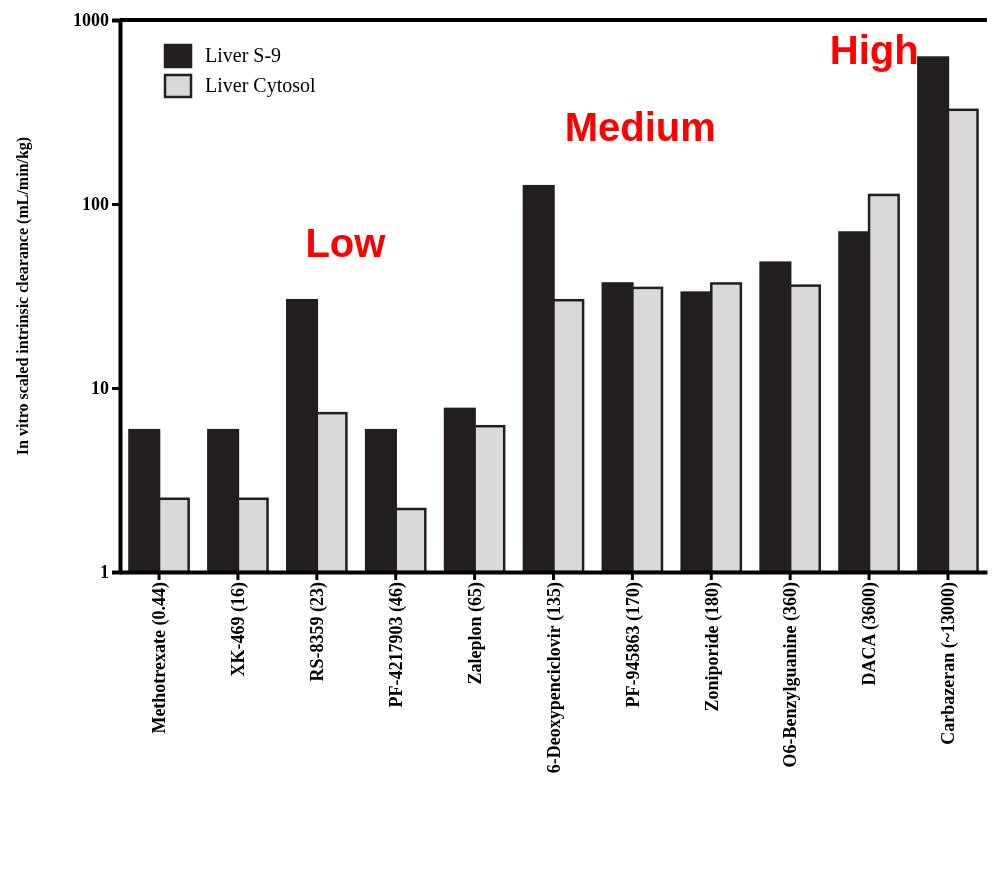  I want to click on x-tick-label: PF-945863 (170), so click(633, 645).